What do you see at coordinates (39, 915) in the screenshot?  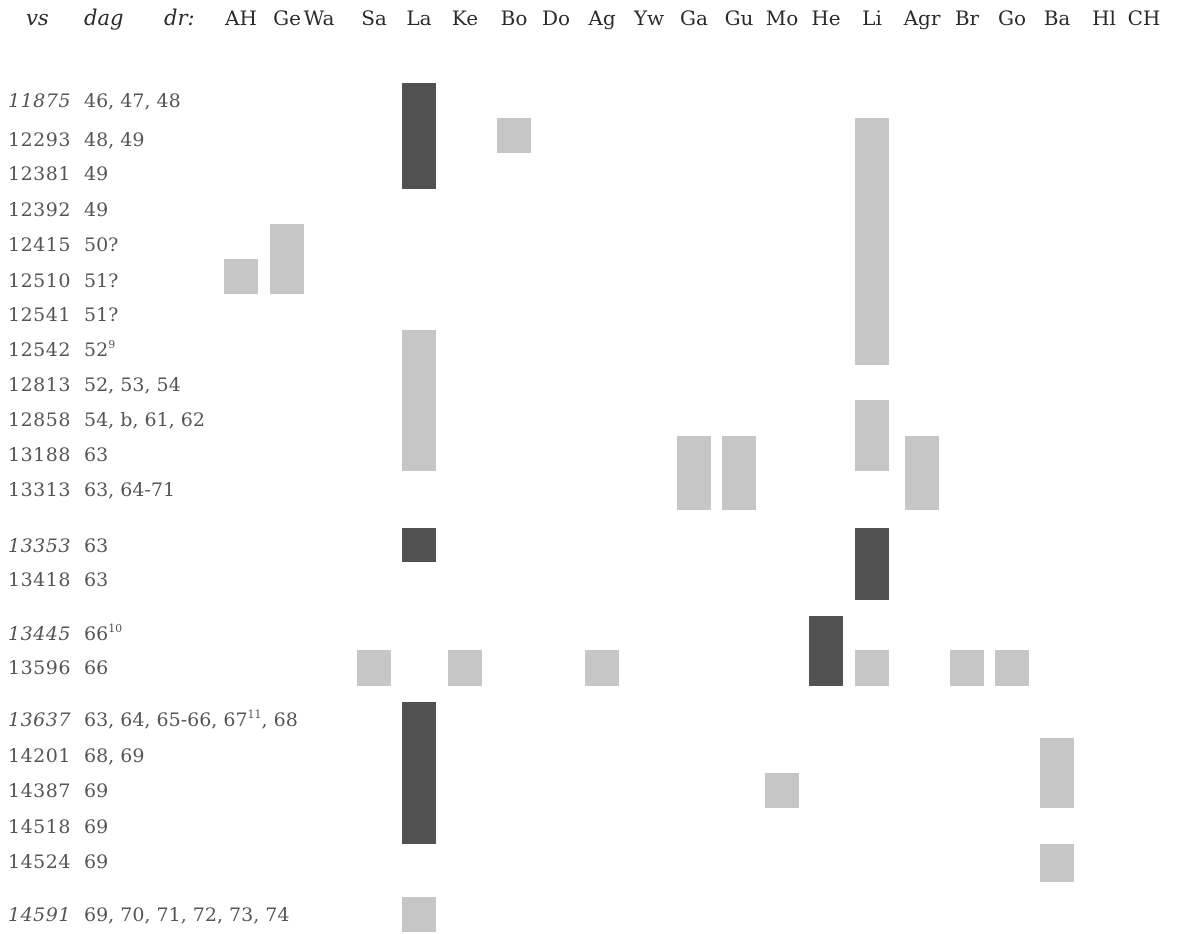 I see `row-vs-number: 14591` at bounding box center [39, 915].